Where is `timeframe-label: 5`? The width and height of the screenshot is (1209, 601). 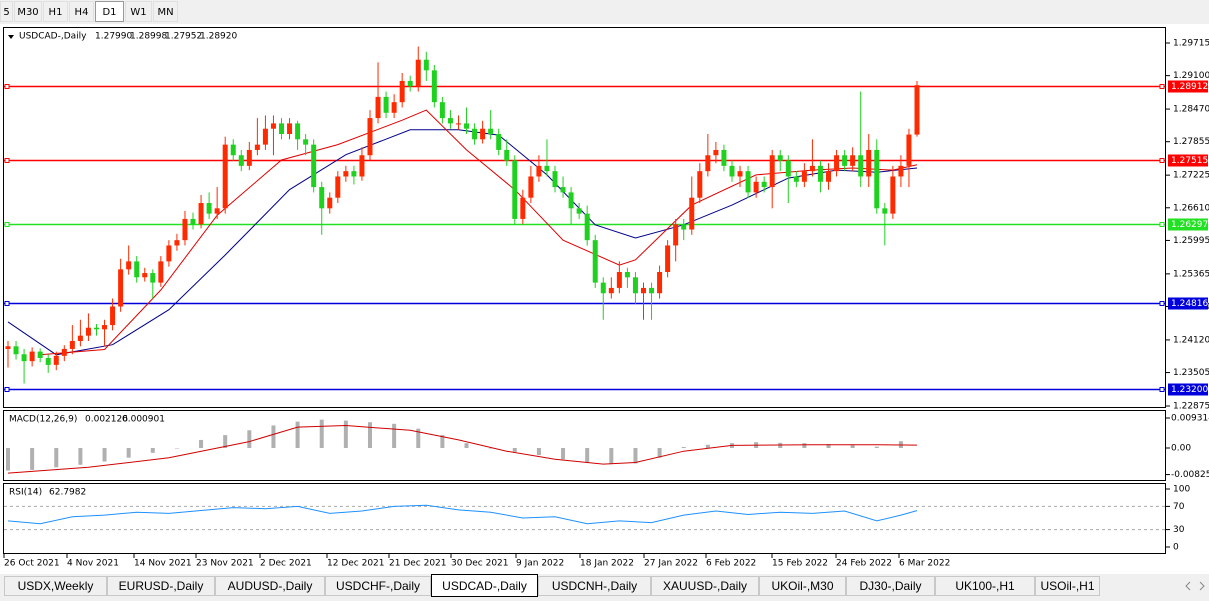 timeframe-label: 5 is located at coordinates (6, 12).